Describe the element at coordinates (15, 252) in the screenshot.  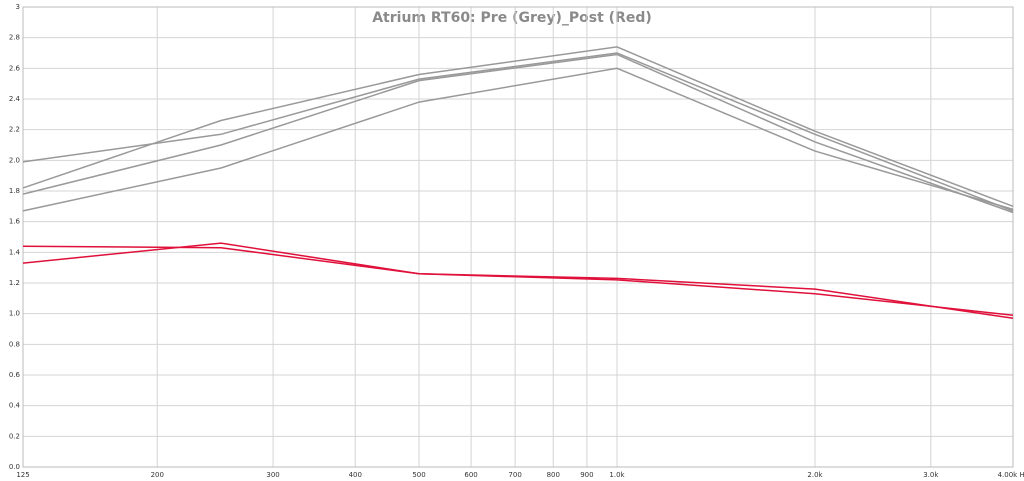
I see `y-tick-label: 1.4` at that location.